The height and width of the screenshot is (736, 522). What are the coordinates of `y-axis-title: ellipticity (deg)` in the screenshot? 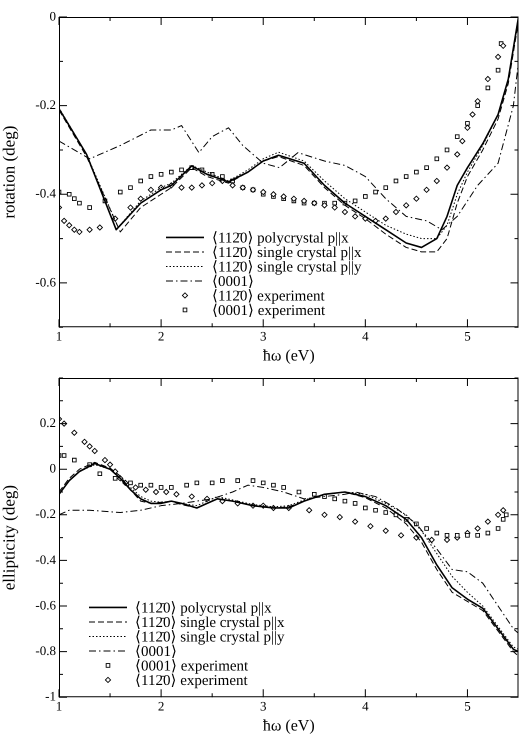 It's located at (9, 537).